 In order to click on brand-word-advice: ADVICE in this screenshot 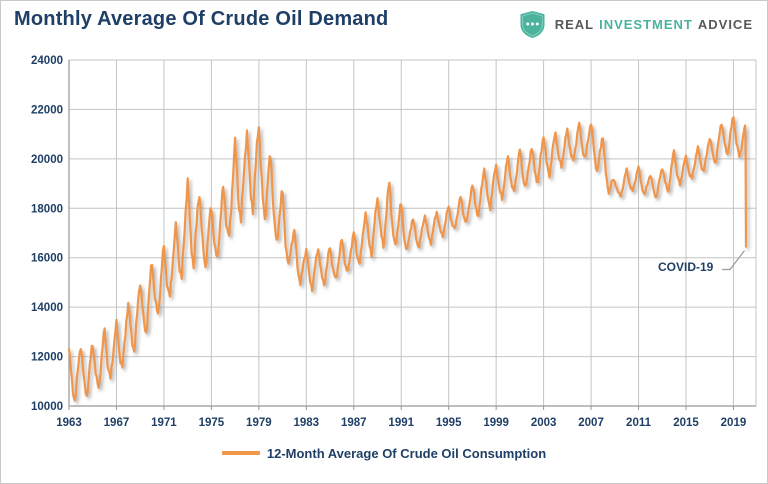, I will do `click(725, 24)`.